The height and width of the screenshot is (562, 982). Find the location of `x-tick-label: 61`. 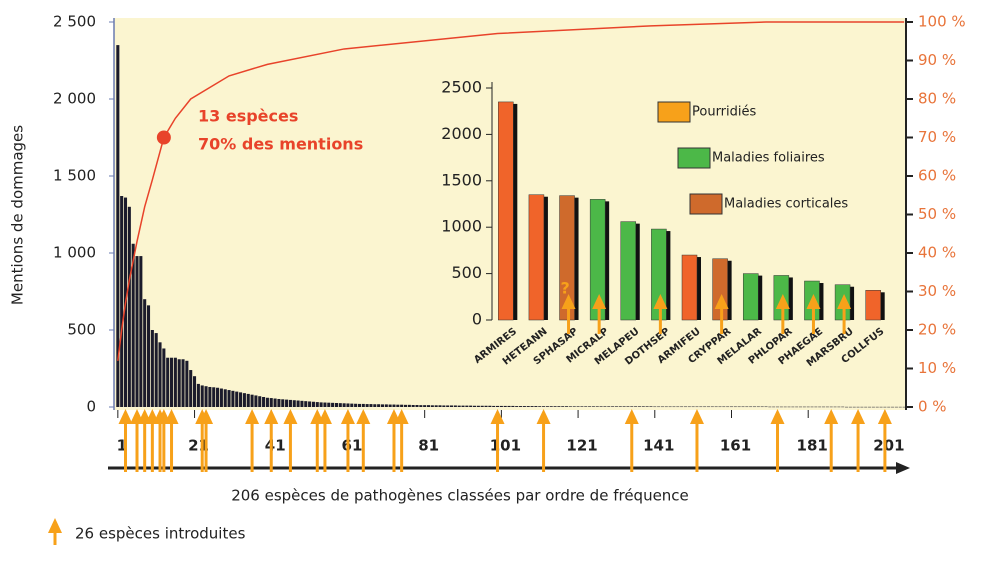

x-tick-label: 61 is located at coordinates (352, 446).